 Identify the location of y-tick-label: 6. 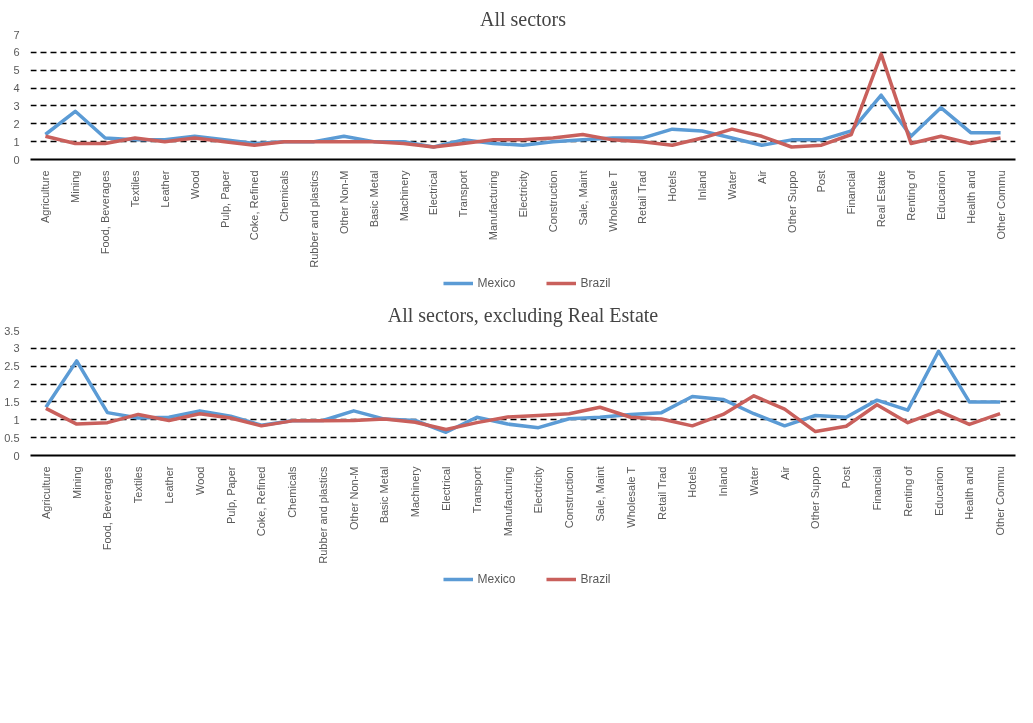
(16, 52).